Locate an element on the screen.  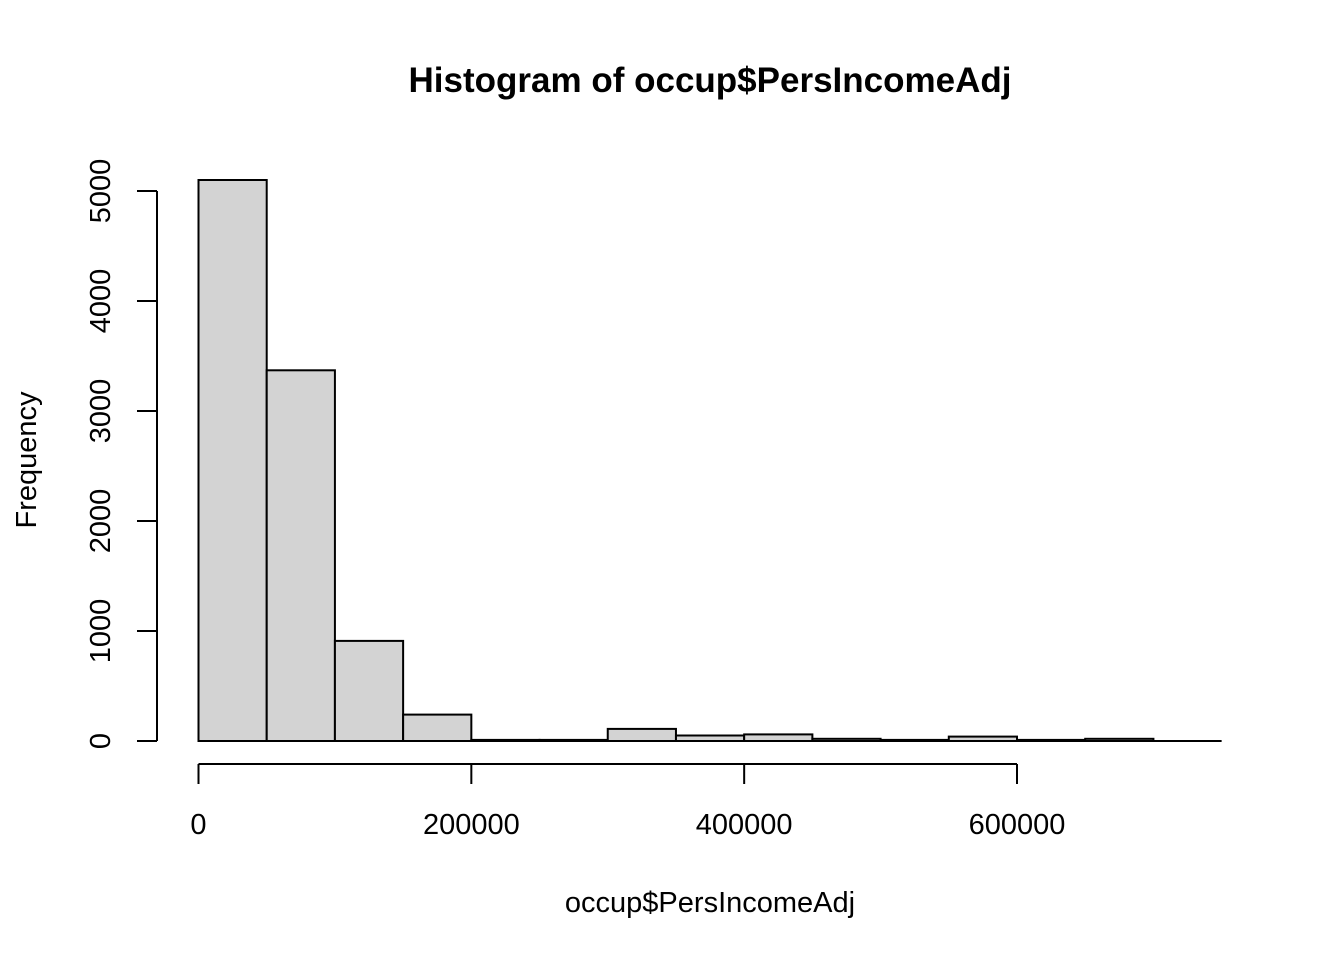
x-tick-label: 400000 is located at coordinates (744, 825).